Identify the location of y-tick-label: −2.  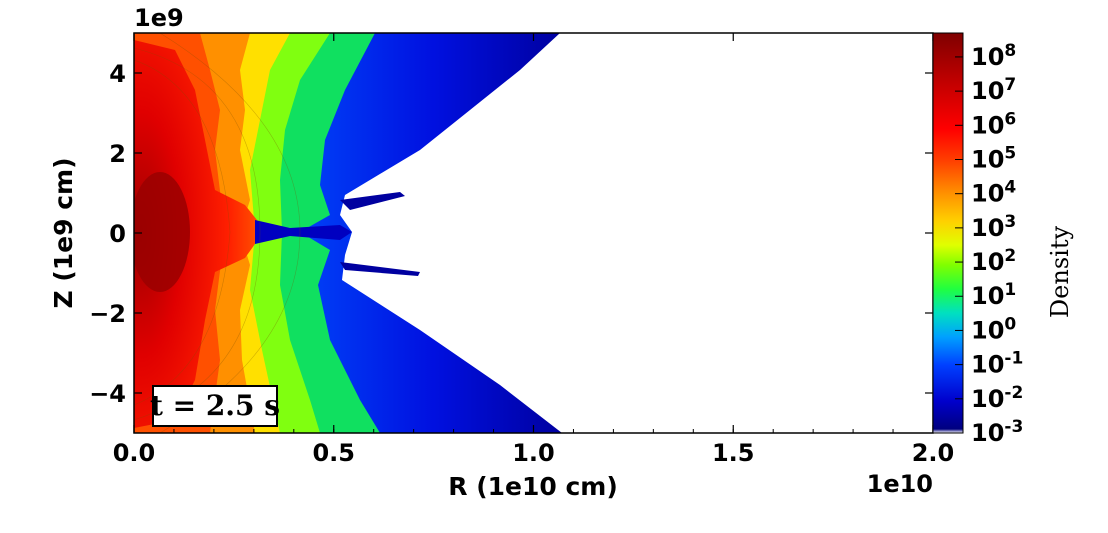
(107, 314).